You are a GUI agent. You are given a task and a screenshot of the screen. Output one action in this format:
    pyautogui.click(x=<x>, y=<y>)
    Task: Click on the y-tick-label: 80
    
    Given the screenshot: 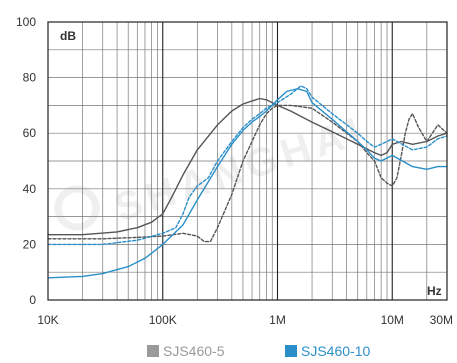 What is the action you would take?
    pyautogui.click(x=30, y=78)
    